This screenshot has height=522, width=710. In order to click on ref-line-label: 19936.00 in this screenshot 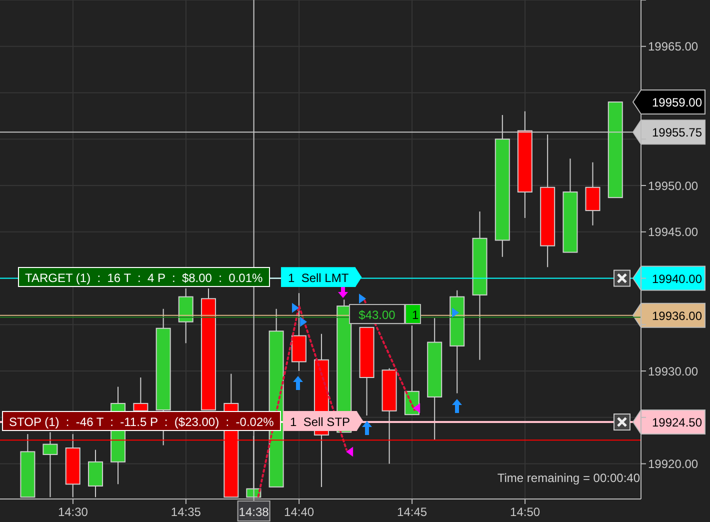, I will do `click(677, 315)`.